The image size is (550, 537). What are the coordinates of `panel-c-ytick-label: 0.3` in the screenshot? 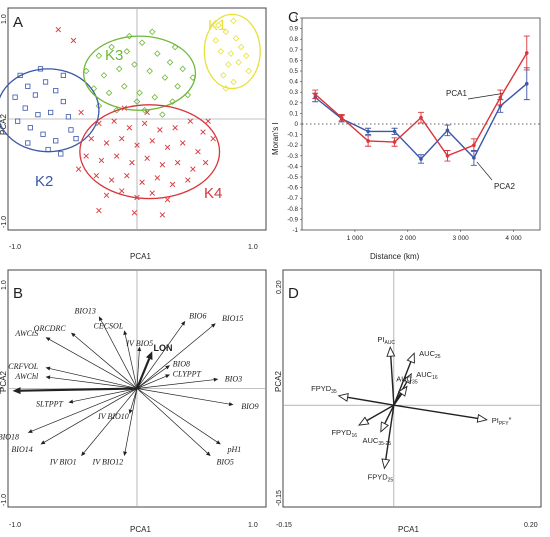 It's located at (293, 92).